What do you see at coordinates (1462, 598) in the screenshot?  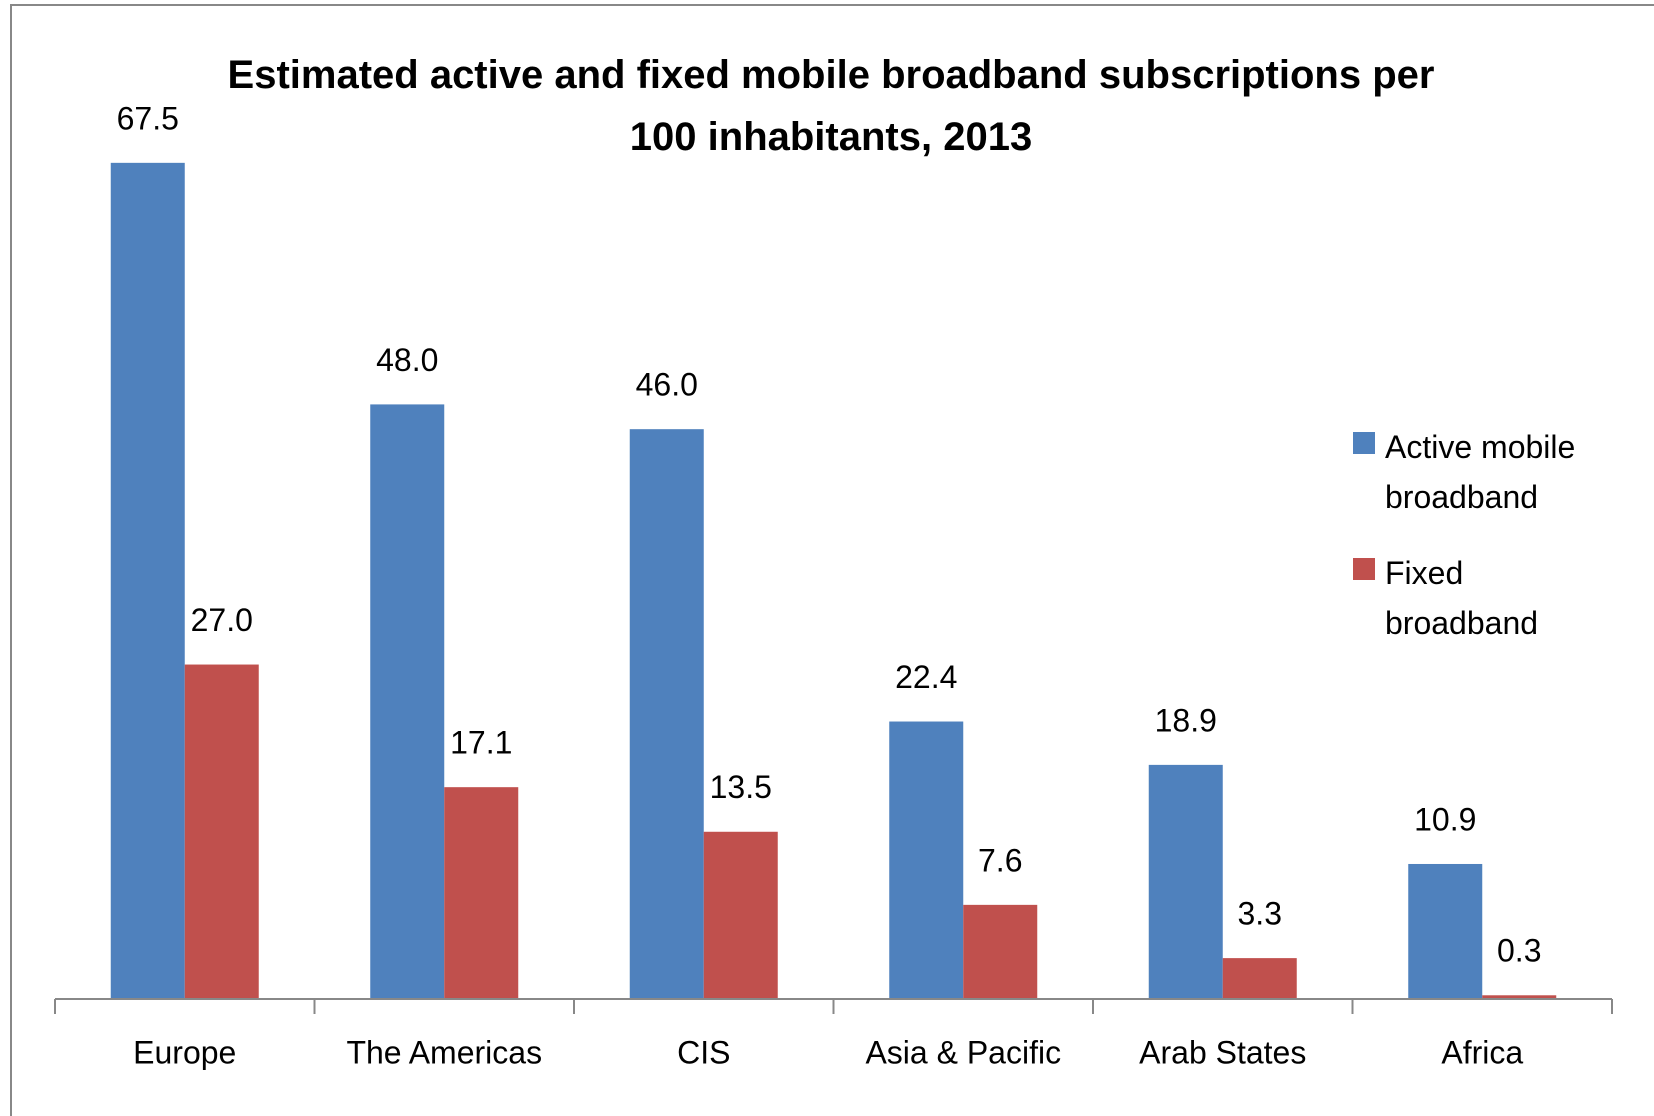 I see `legend-label: Fixed broadband` at bounding box center [1462, 598].